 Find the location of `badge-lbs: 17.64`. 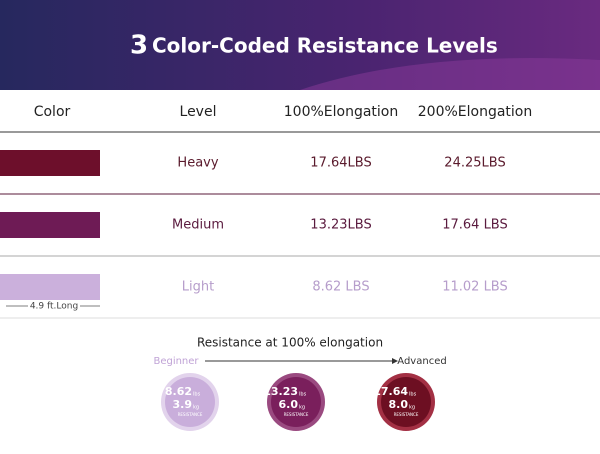

badge-lbs: 17.64 is located at coordinates (390, 391).